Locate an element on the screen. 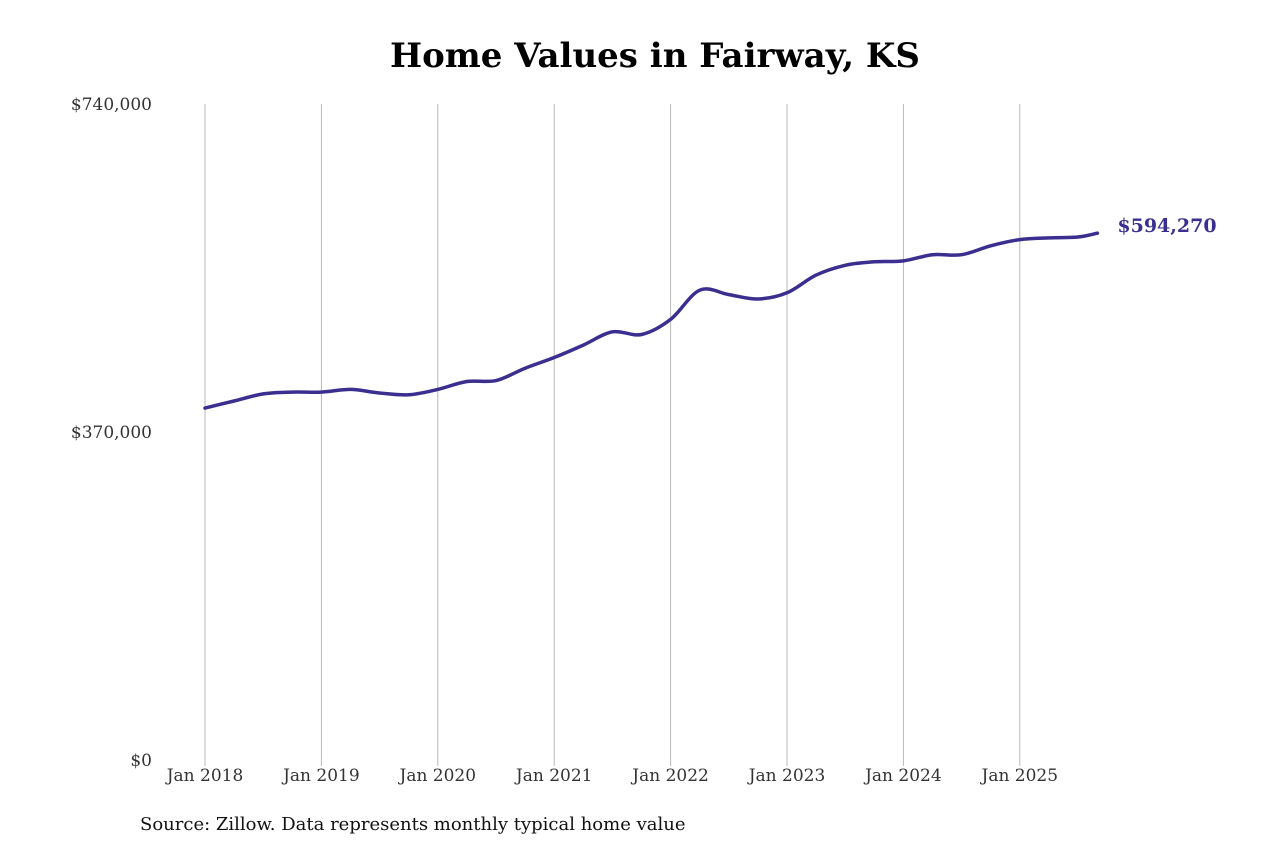 This screenshot has width=1280, height=853. y-axis-ticks: $0 $370,000 $740,000 is located at coordinates (111, 433).